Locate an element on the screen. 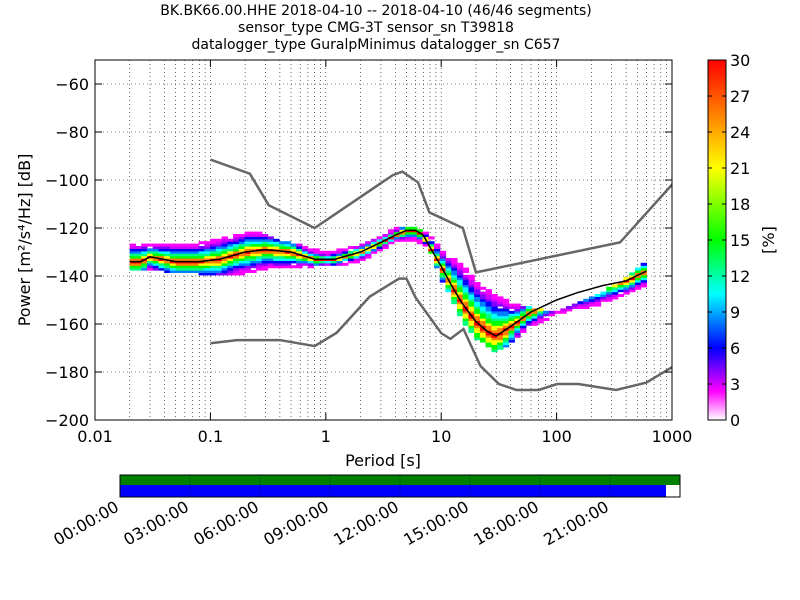 The image size is (800, 600). y-axis-label: Power [m²/s⁴/Hz] [dB] is located at coordinates (24, 240).